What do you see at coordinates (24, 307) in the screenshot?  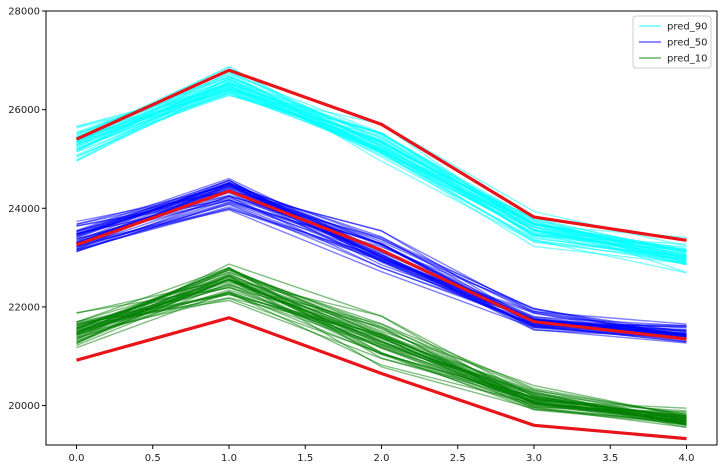 I see `y-tick-label: 22000` at bounding box center [24, 307].